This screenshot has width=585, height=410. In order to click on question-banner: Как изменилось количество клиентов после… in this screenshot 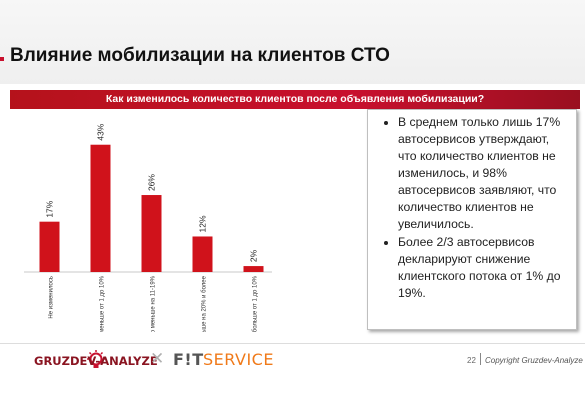, I will do `click(295, 99)`.